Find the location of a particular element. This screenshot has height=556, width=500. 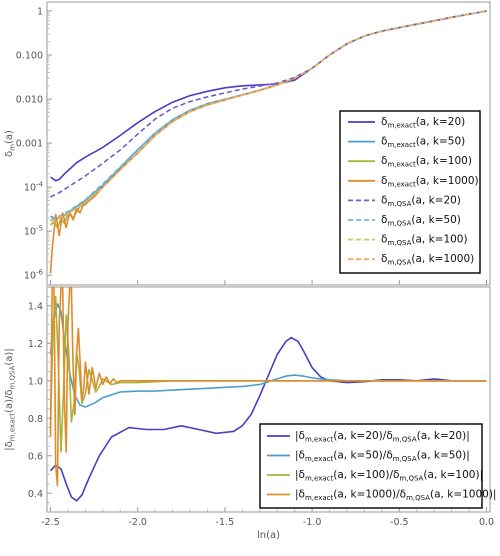

legend-label-5: δm,QSA(a, k=50) is located at coordinates (421, 221).